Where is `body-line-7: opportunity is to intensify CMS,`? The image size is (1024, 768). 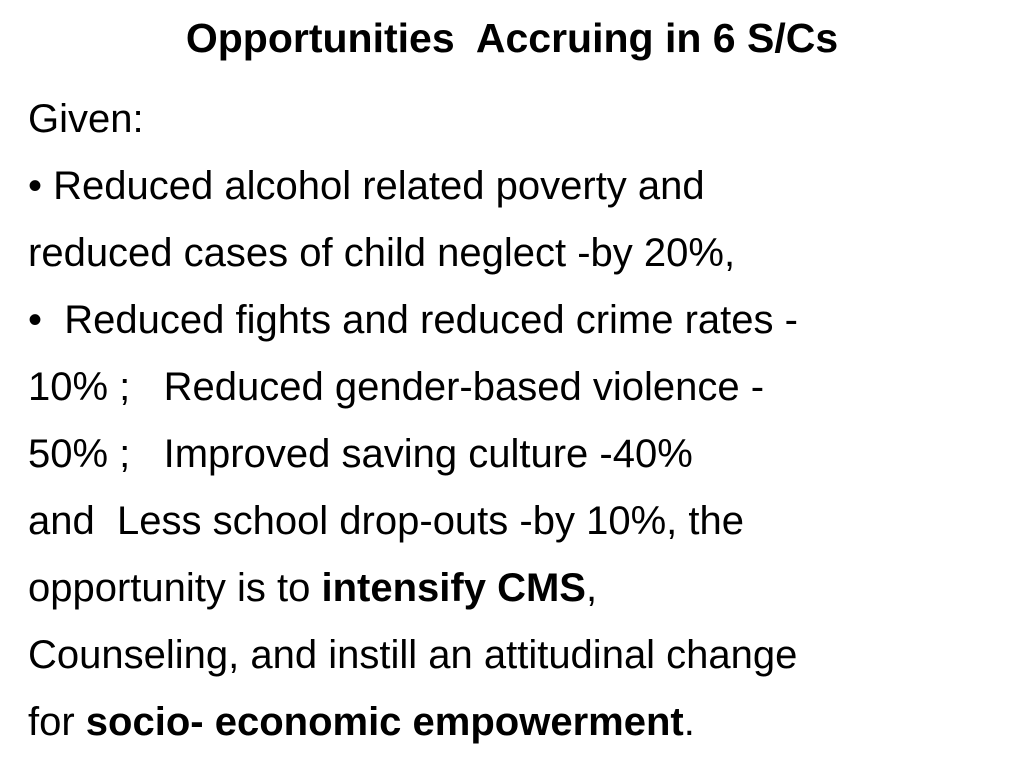 body-line-7: opportunity is to intensify CMS, is located at coordinates (523, 588).